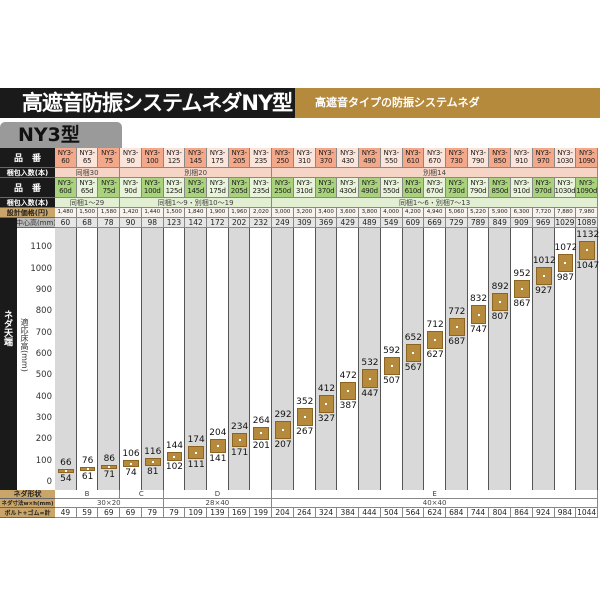  I want to click on label-price: 設計価格(円), so click(27, 213).